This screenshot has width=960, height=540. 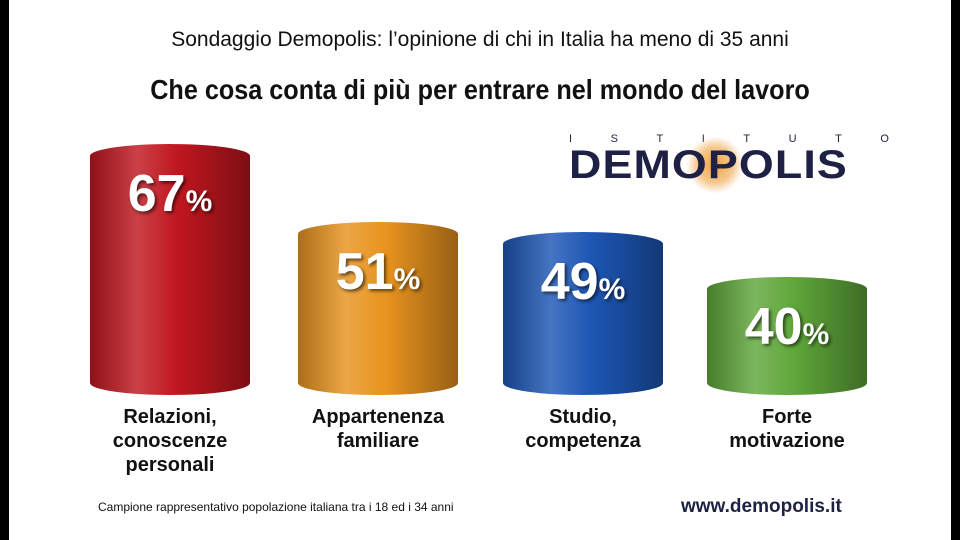 What do you see at coordinates (583, 429) in the screenshot?
I see `category-label: Studio, competenza` at bounding box center [583, 429].